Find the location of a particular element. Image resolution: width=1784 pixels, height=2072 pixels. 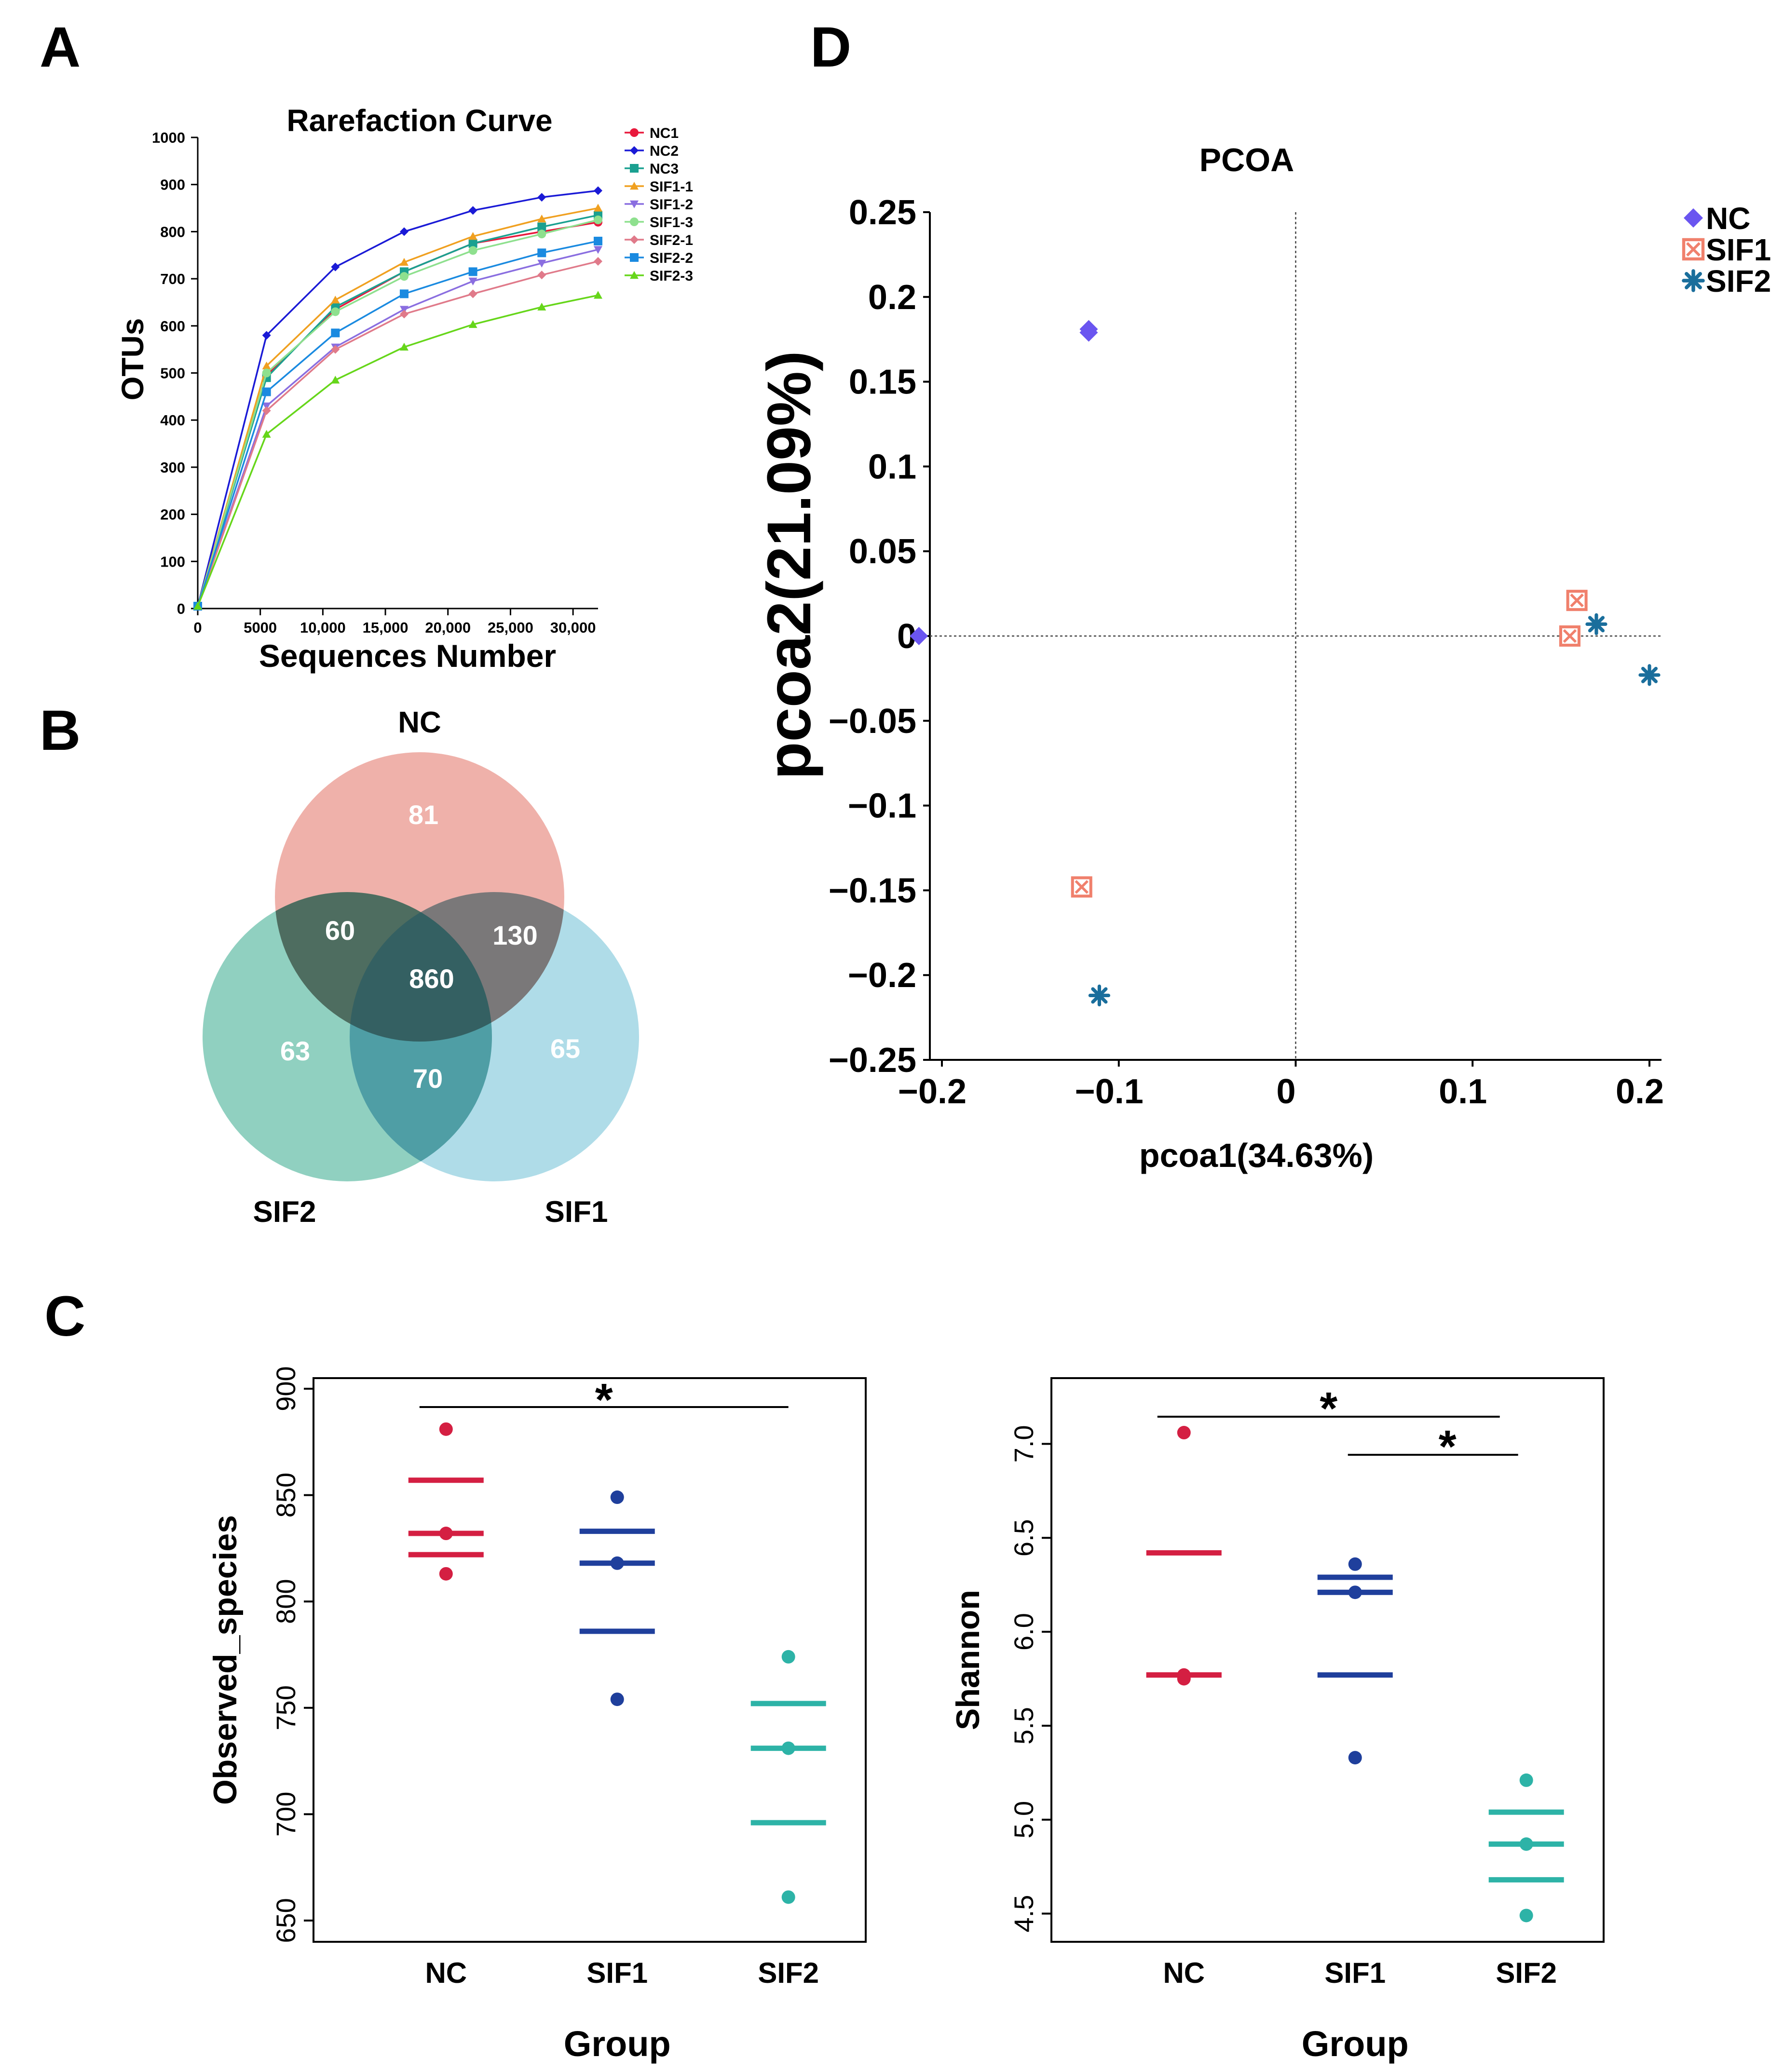

y-axis-label: pcoa2(21.09%) is located at coordinates (789, 565).